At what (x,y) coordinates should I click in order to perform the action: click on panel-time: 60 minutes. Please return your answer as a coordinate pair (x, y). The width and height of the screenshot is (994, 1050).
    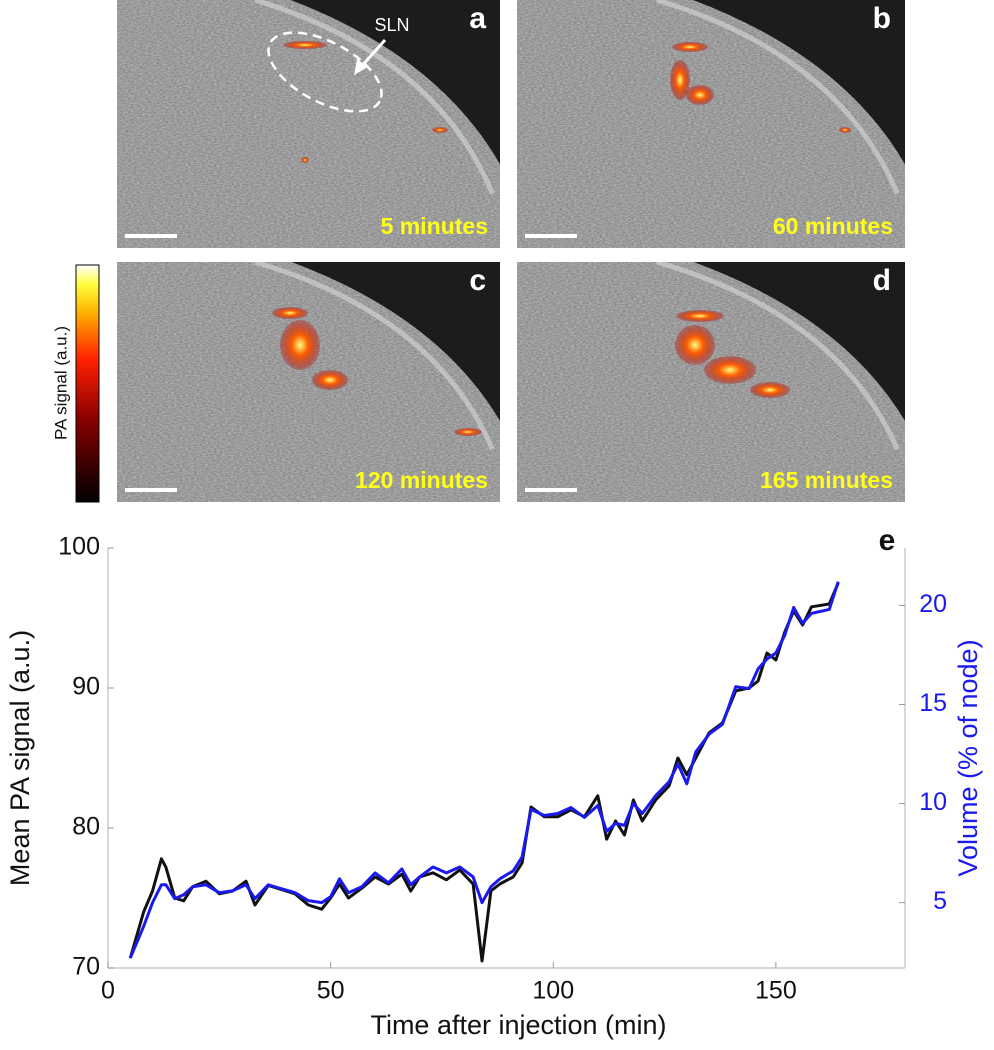
    Looking at the image, I should click on (833, 226).